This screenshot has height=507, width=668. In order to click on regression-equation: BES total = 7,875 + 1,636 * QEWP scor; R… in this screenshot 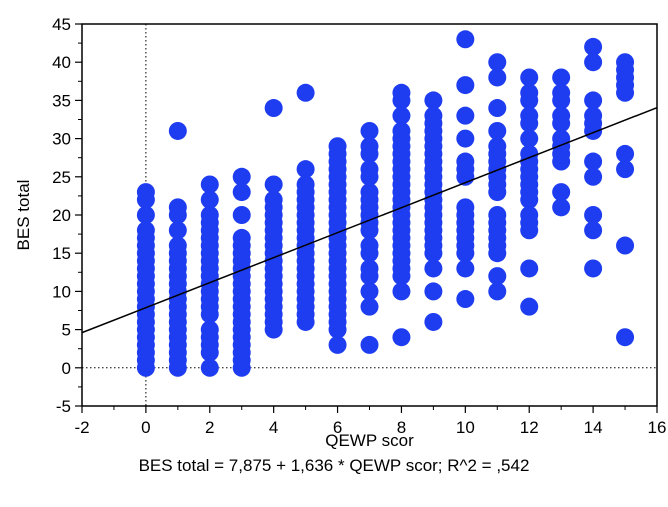, I will do `click(334, 465)`.